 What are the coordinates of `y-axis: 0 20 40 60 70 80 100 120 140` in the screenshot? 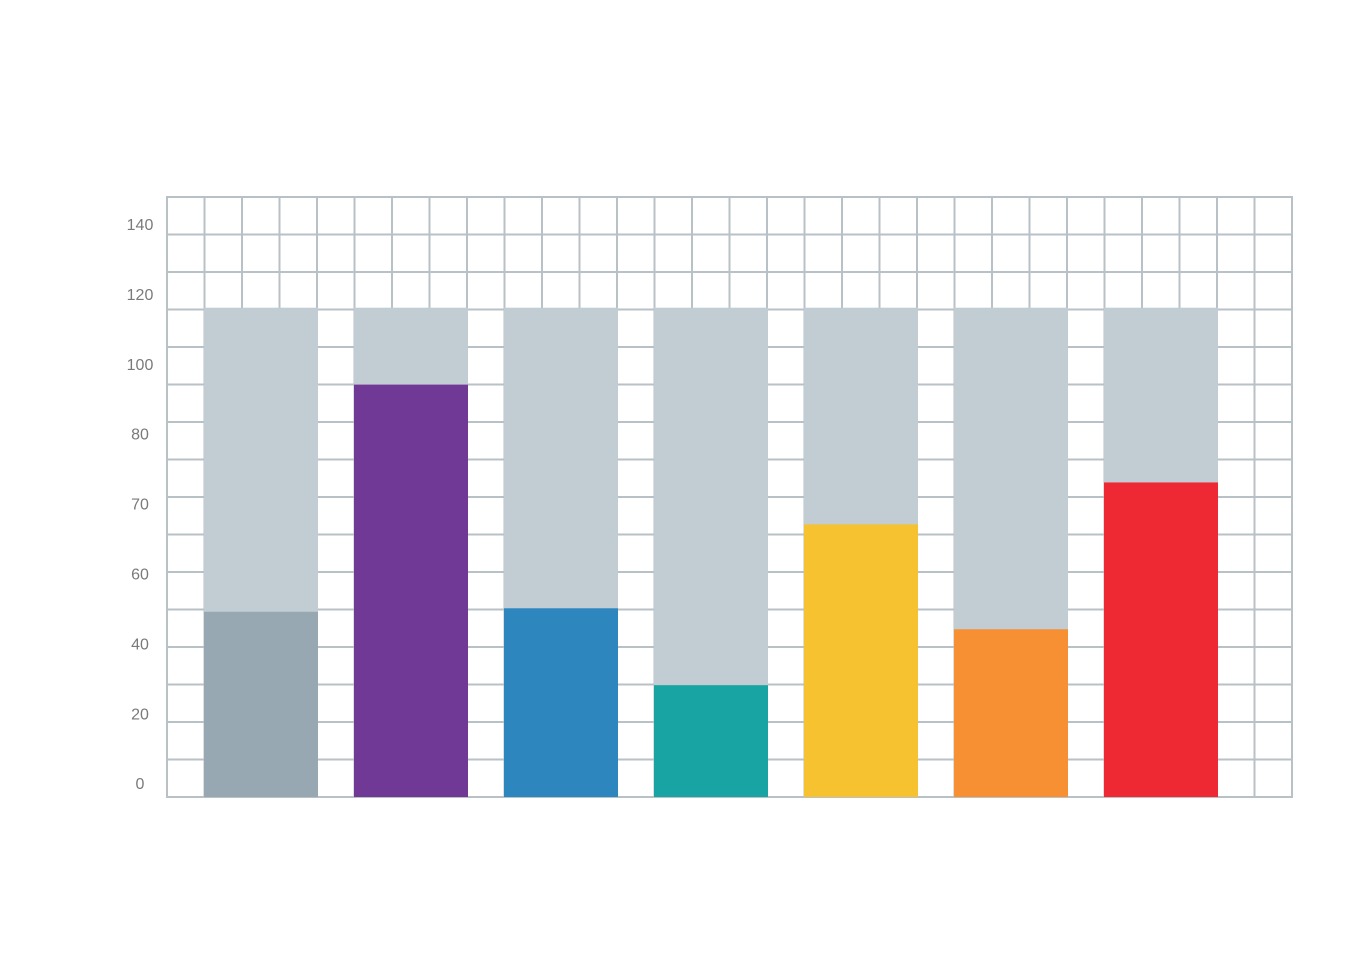 It's located at (140, 505).